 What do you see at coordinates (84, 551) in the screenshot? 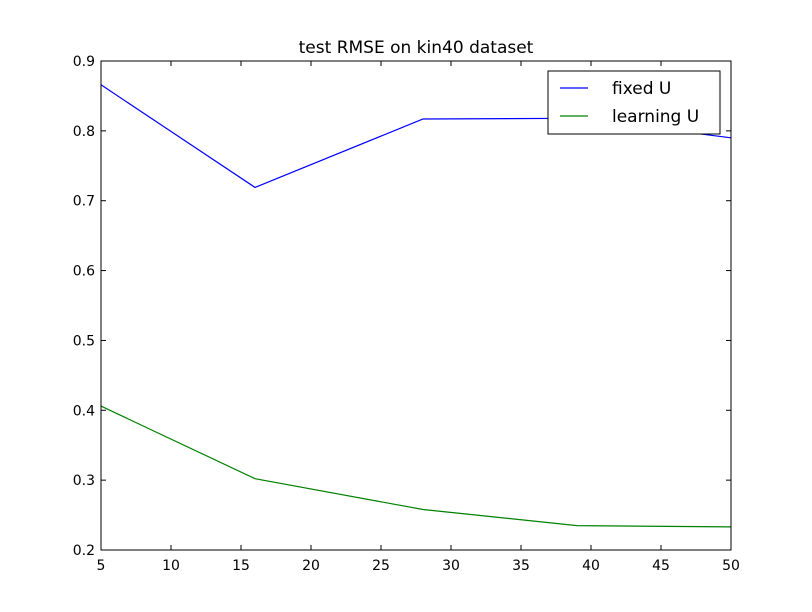
I see `y-tick-label: 0.2` at bounding box center [84, 551].